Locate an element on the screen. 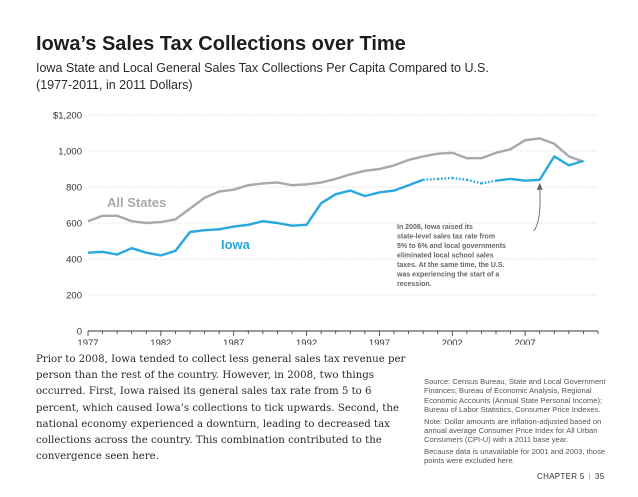 The width and height of the screenshot is (638, 497). all-states-series-line is located at coordinates (335, 181).